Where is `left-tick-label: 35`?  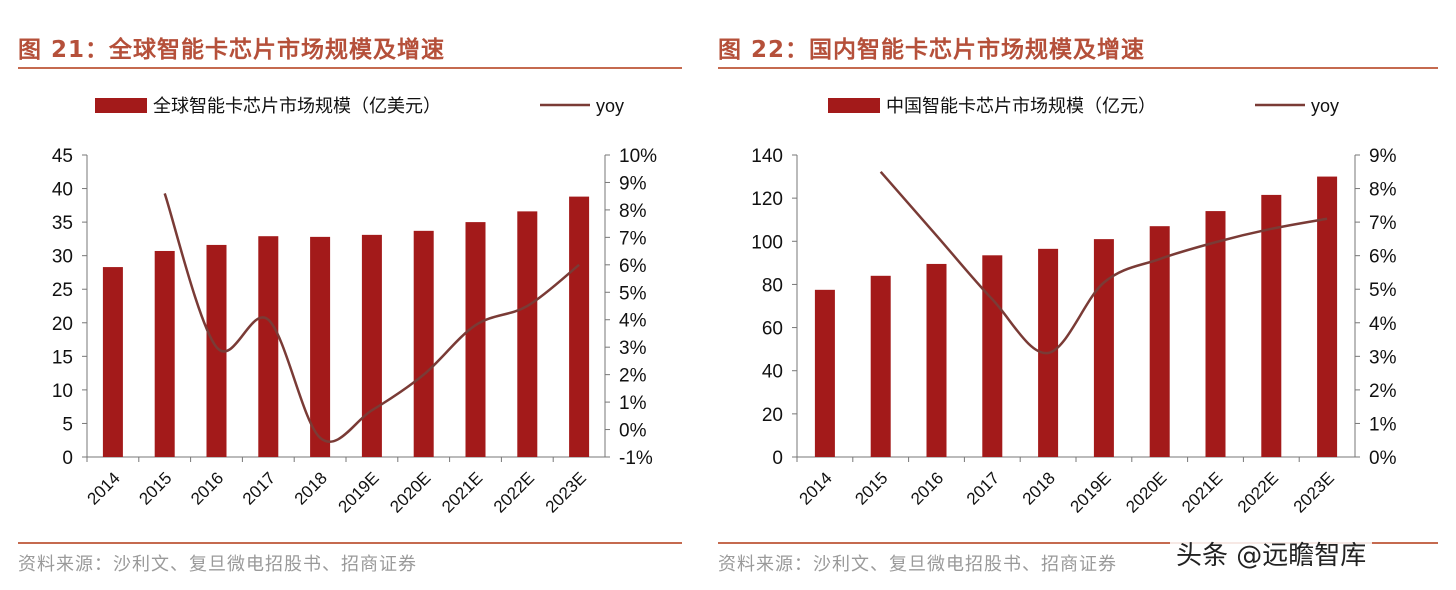
left-tick-label: 35 is located at coordinates (62, 223).